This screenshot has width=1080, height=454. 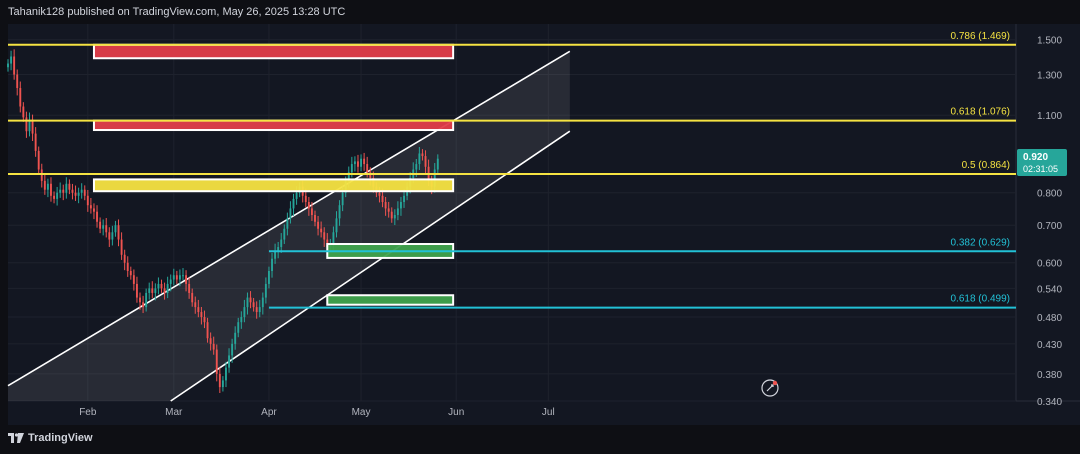 I want to click on x-tick-5: Jul, so click(x=548, y=412).